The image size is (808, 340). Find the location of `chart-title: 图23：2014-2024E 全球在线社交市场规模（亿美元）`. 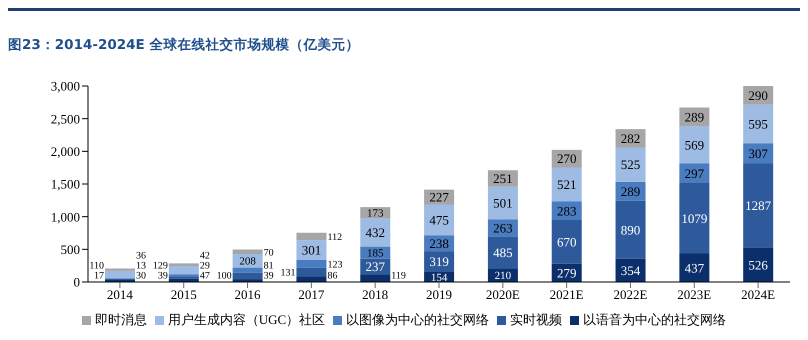

chart-title: 图23：2014-2024E 全球在线社交市场规模（亿美元） is located at coordinates (184, 45).